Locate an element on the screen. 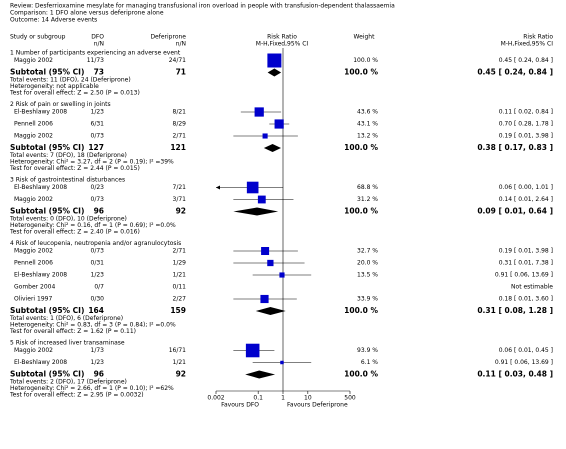 This screenshot has height=449, width=566. subtotal-deferiprone: 92 is located at coordinates (181, 211).